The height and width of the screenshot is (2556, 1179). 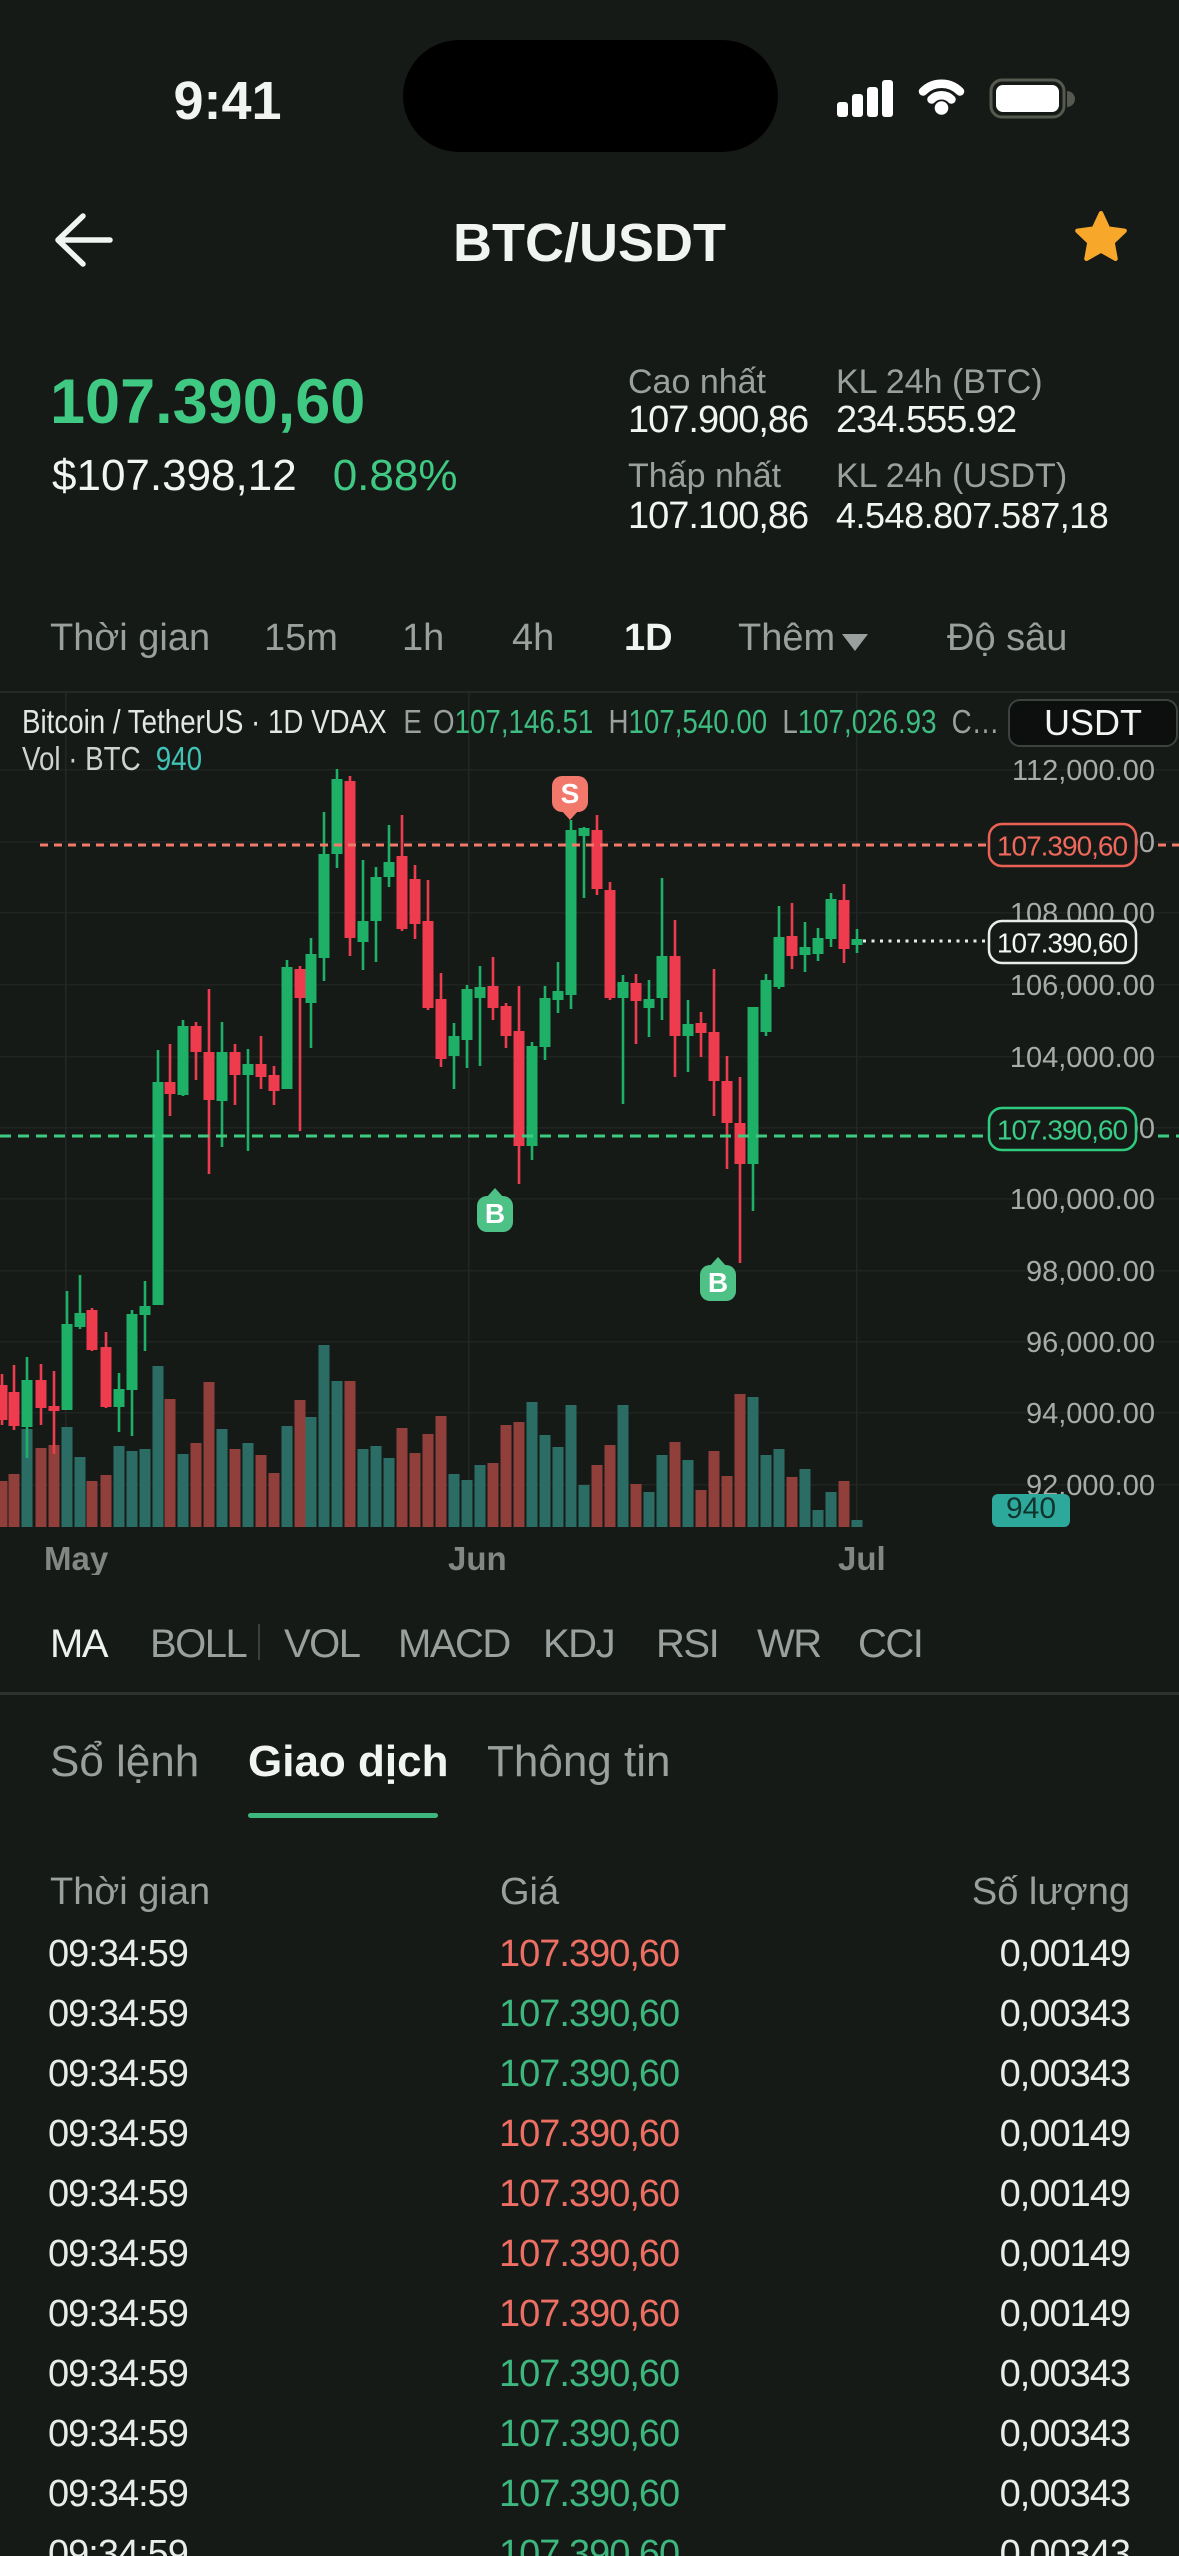 What do you see at coordinates (862, 1557) in the screenshot?
I see `svg-text: Jul` at bounding box center [862, 1557].